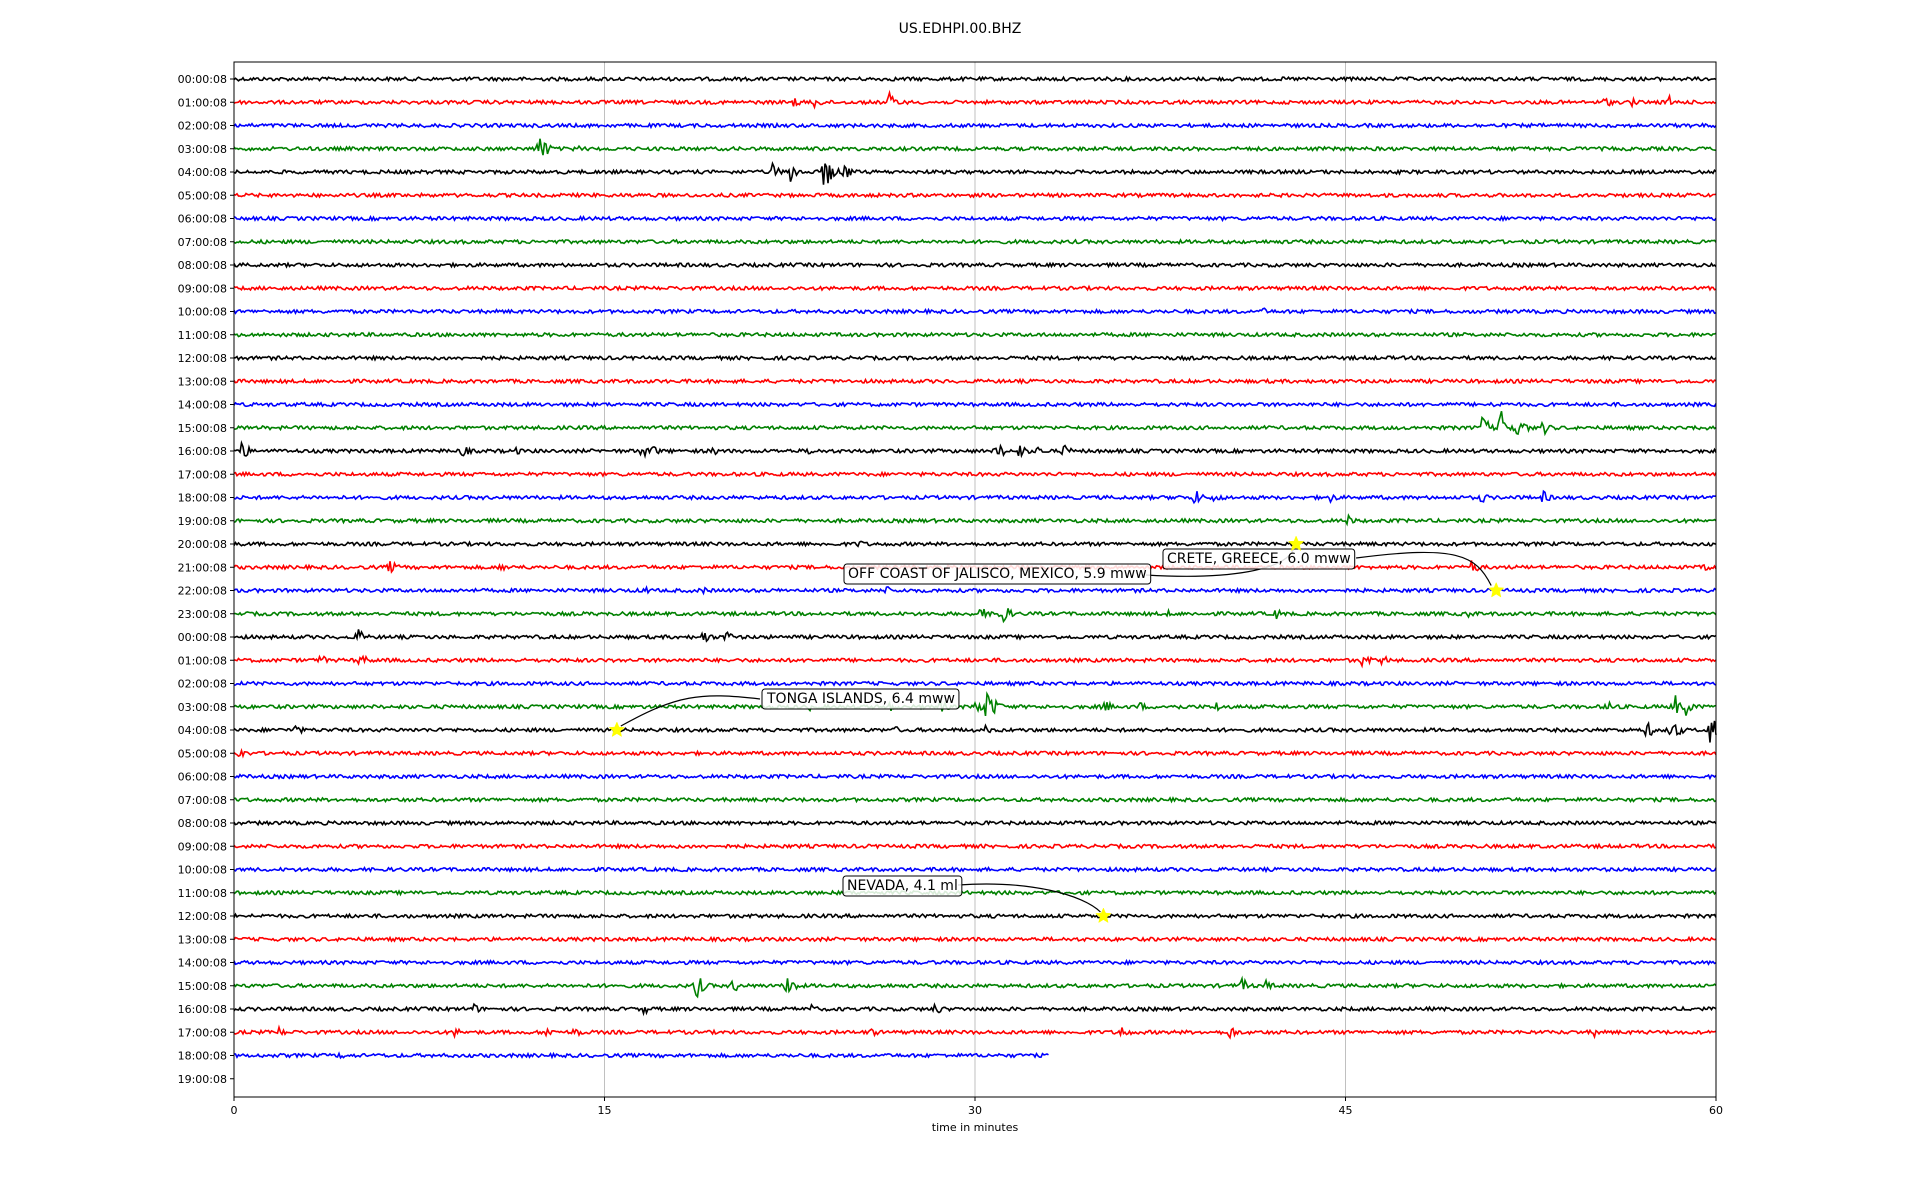  Describe the element at coordinates (975, 1110) in the screenshot. I see `x-tick-label: 30` at that location.